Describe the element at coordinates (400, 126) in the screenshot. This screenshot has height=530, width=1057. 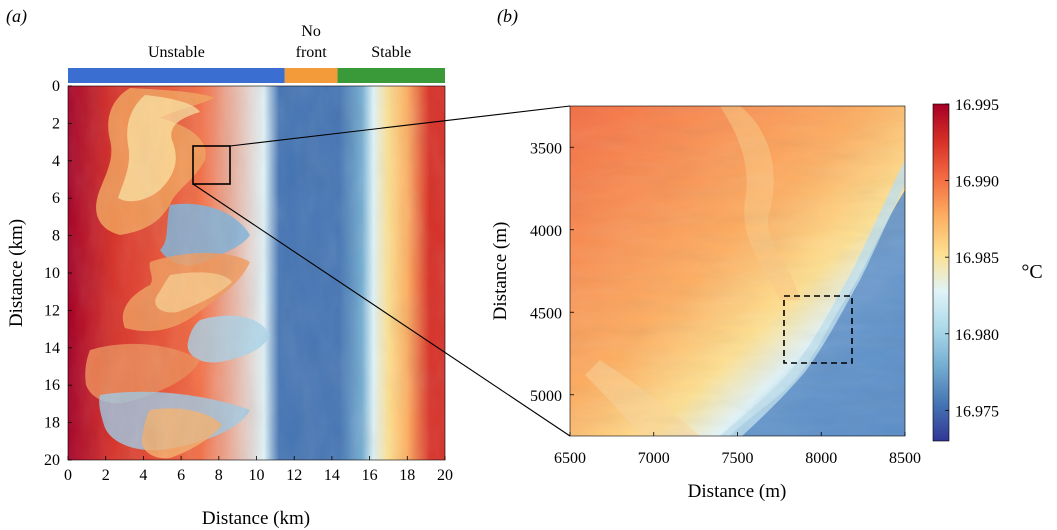
I see `zoom-connector-top` at that location.